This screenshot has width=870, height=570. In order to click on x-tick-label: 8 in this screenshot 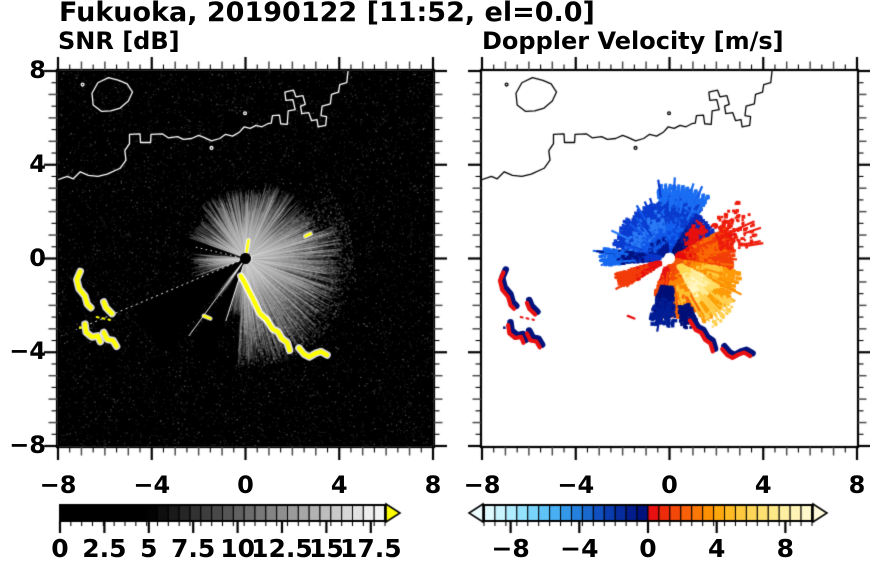, I will do `click(857, 485)`.